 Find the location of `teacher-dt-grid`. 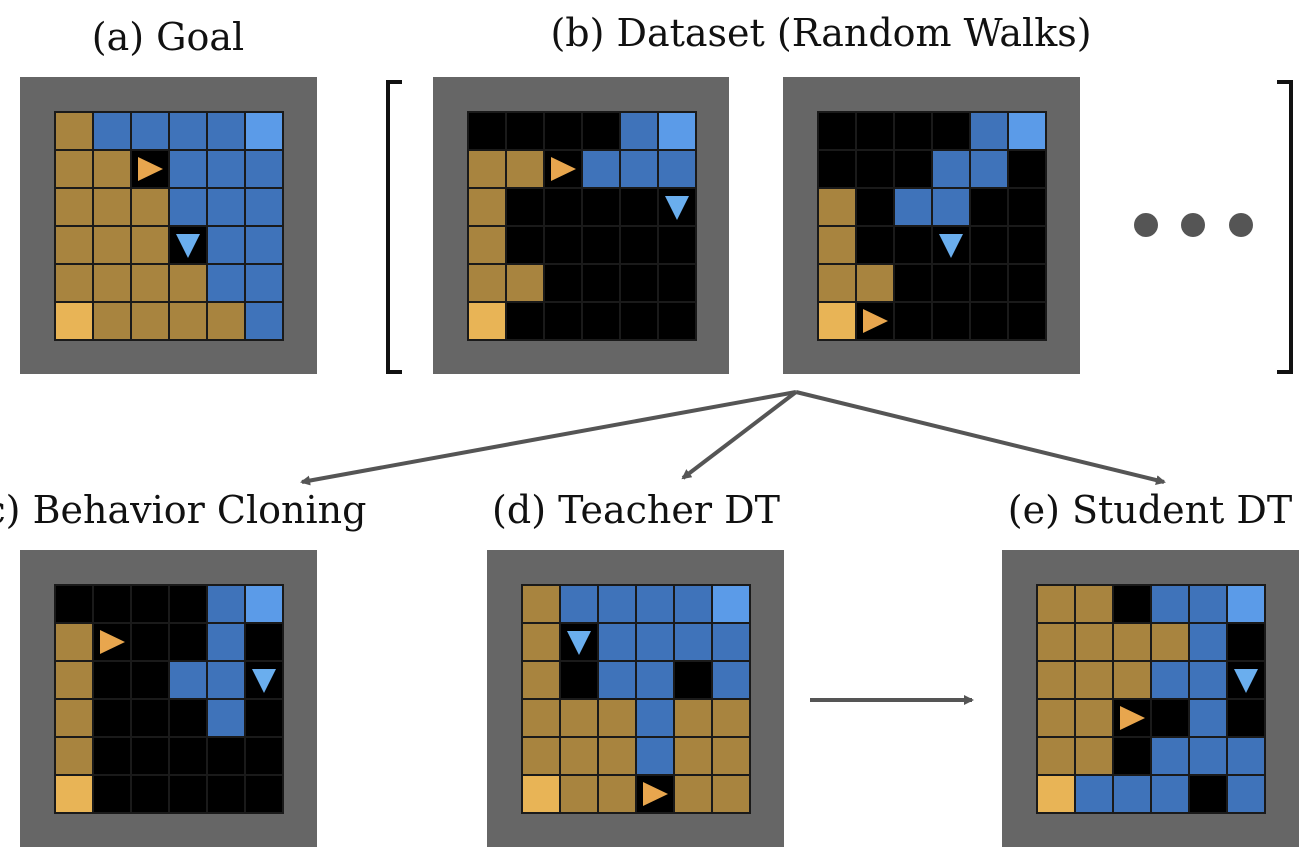

teacher-dt-grid is located at coordinates (636, 699).